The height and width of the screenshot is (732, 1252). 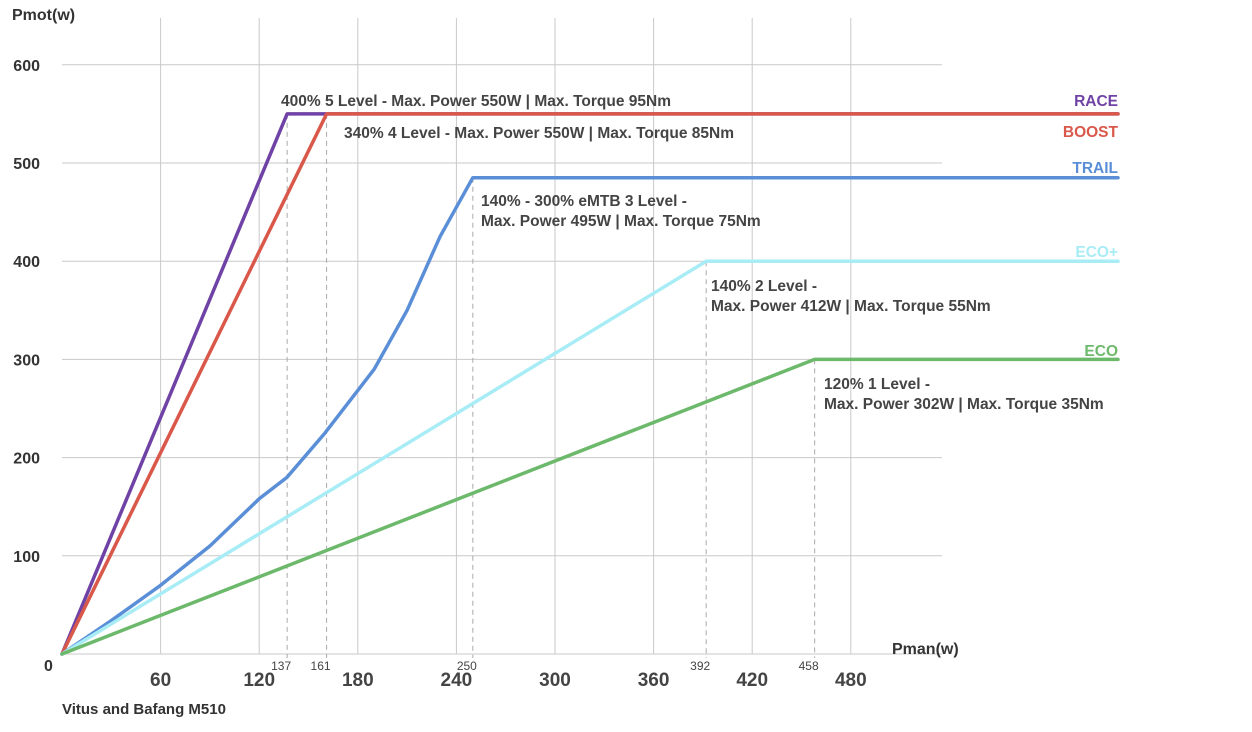 What do you see at coordinates (26, 262) in the screenshot?
I see `y-tick-label: 400` at bounding box center [26, 262].